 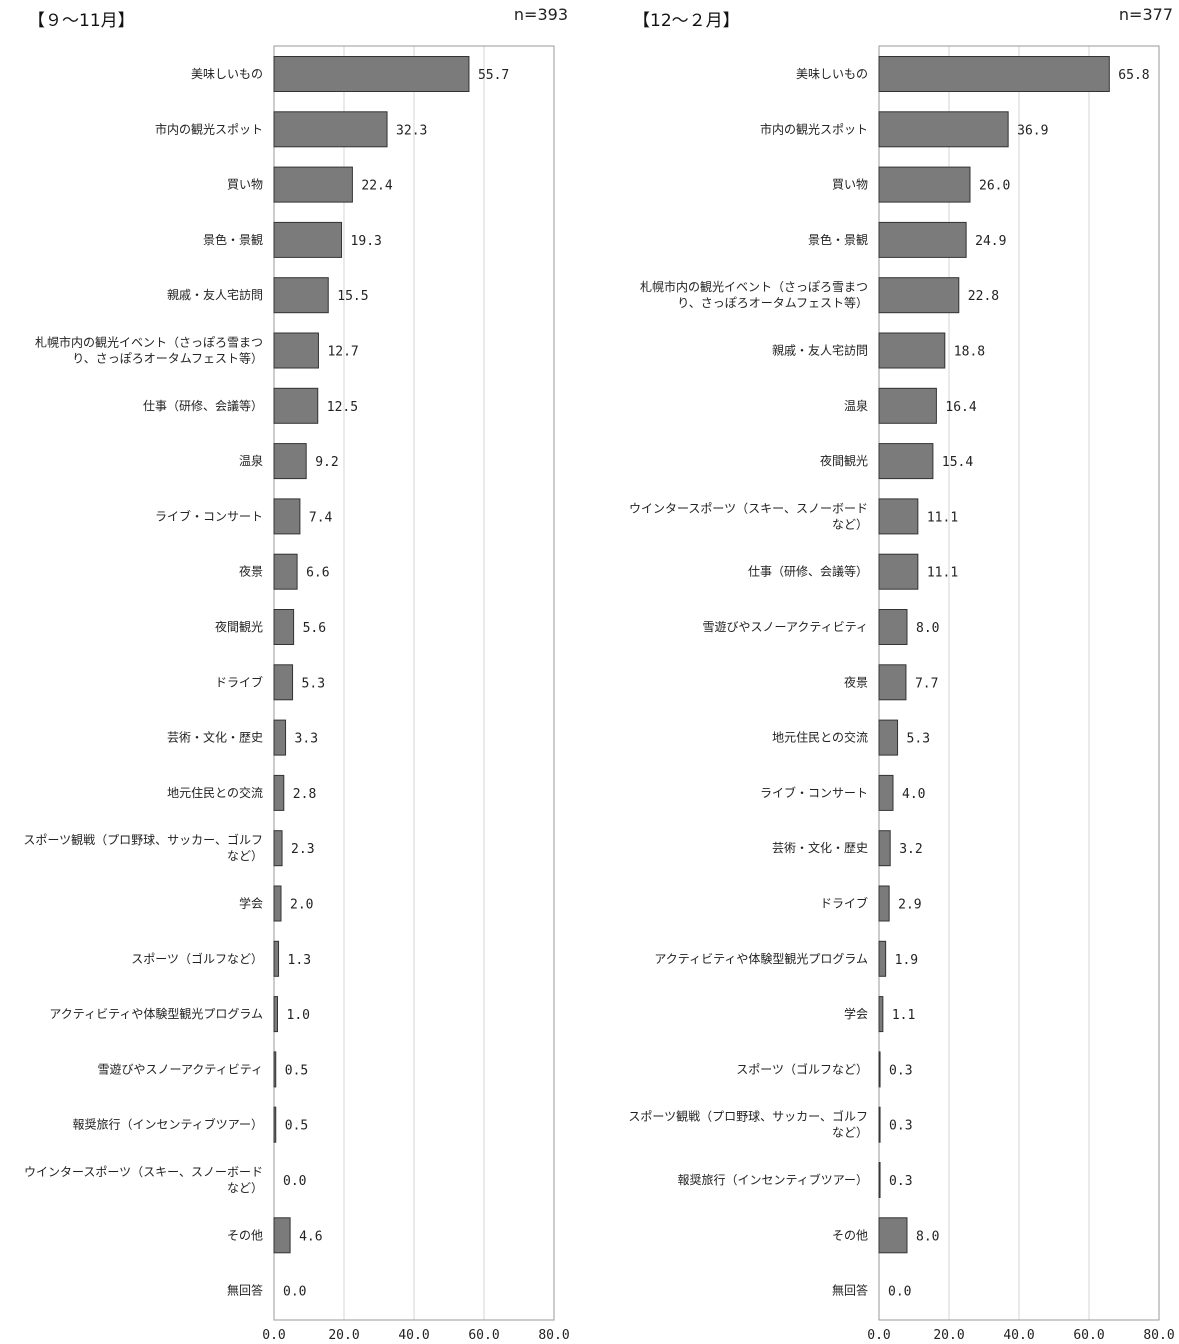 I want to click on chart-title: 【９～11月】, so click(x=81, y=21).